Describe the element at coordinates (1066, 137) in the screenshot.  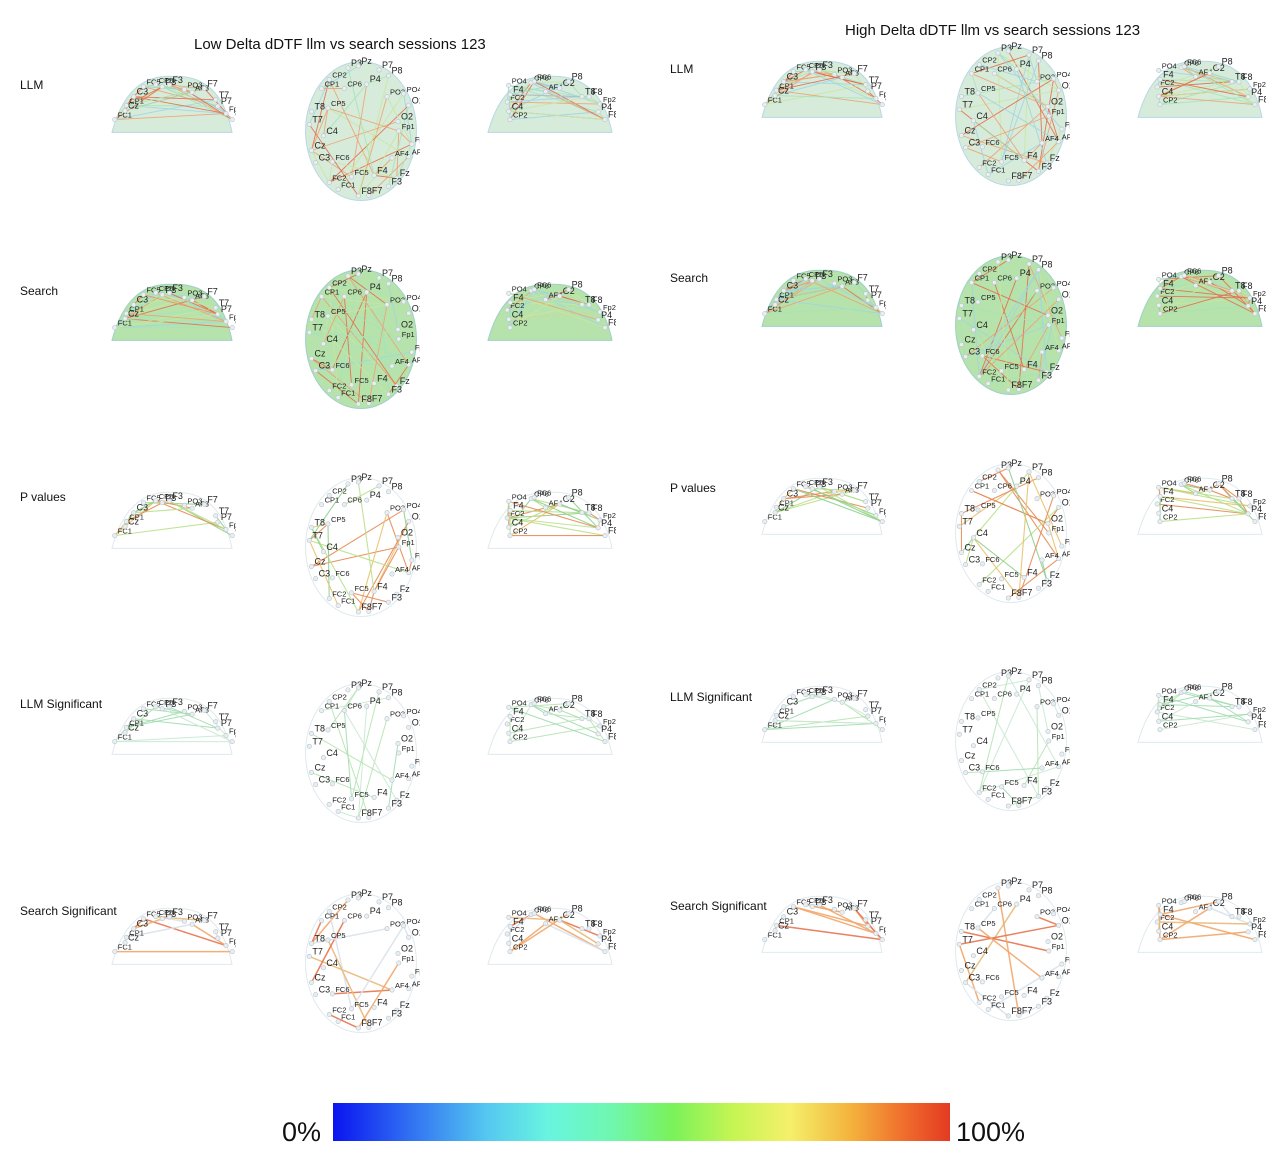
I see `electrode-label: AF3` at that location.